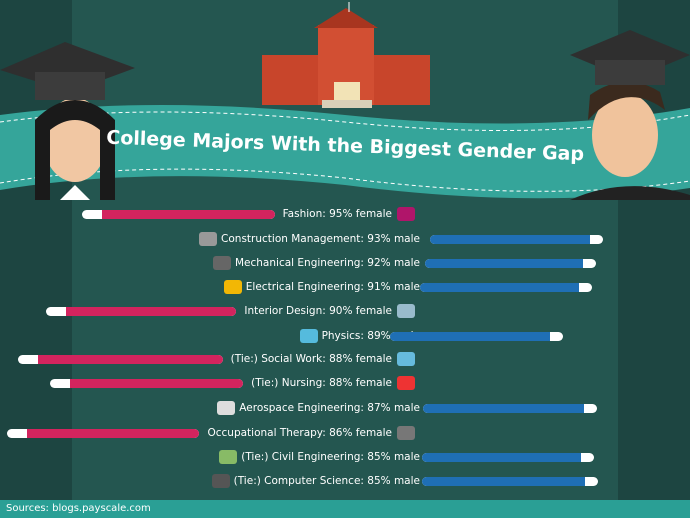 The width and height of the screenshot is (690, 518). I want to click on row-label: Occupational Therapy: 86% female, so click(299, 433).